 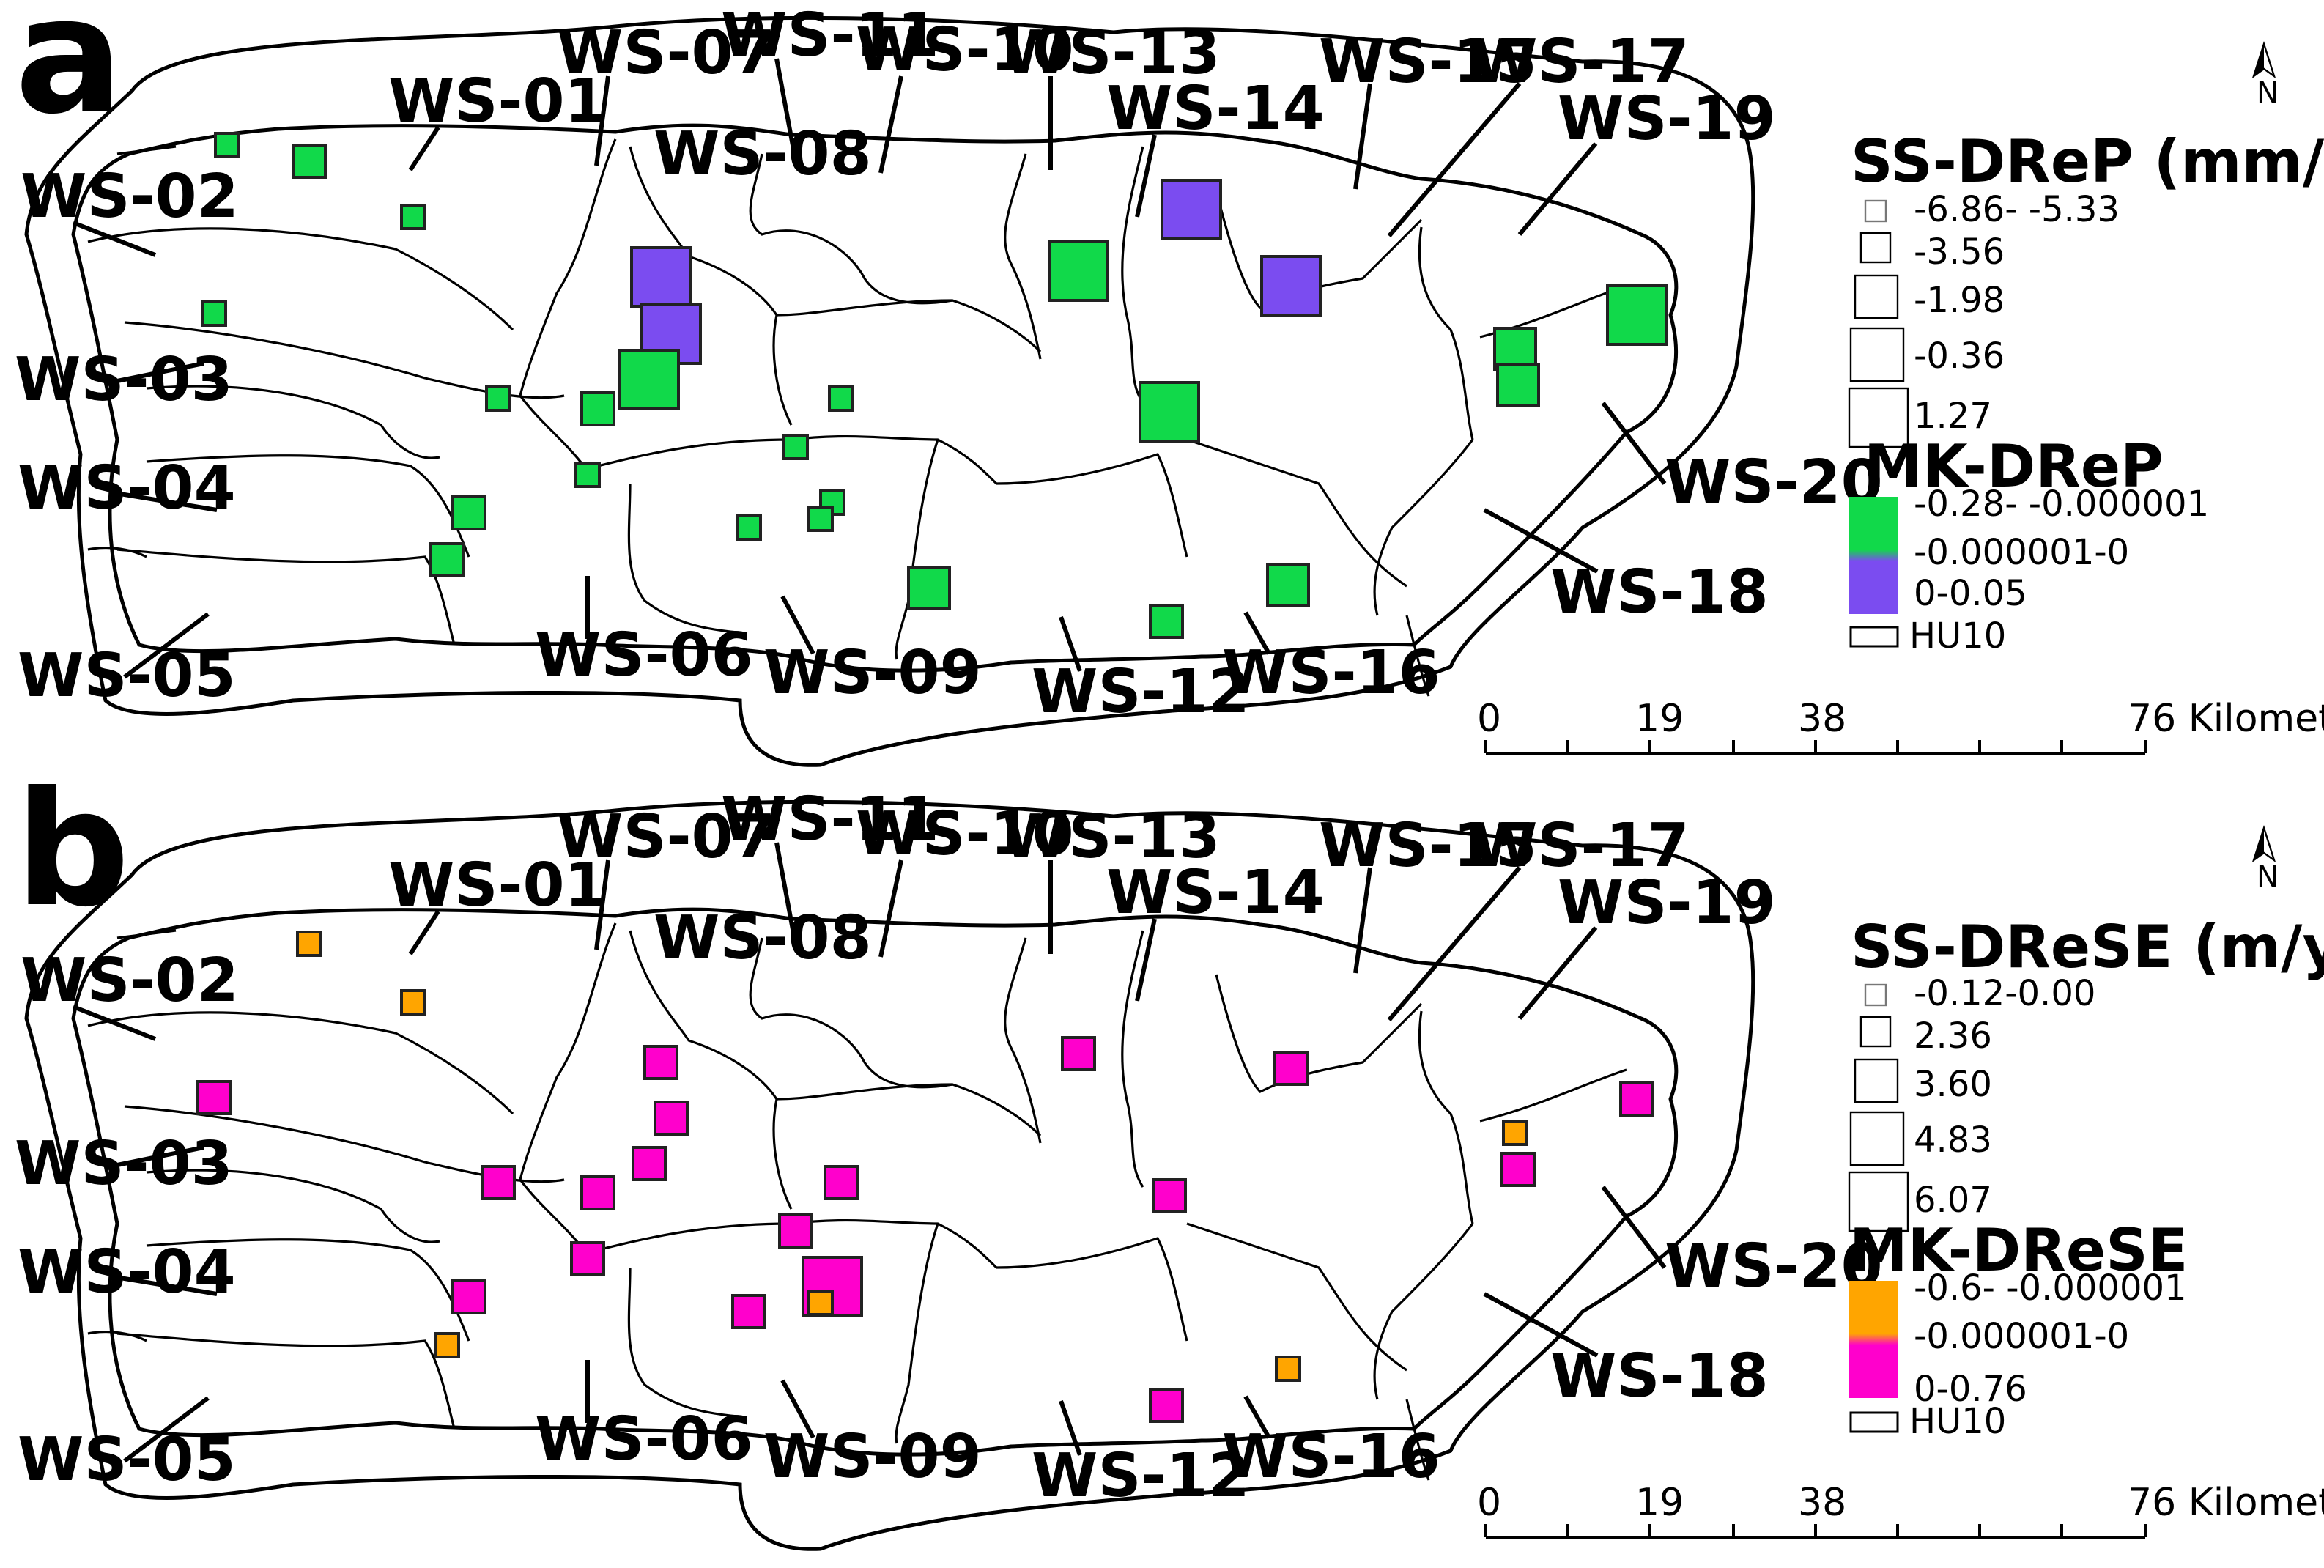 What do you see at coordinates (2022, 553) in the screenshot?
I see `legend-color-label-2: -0.000001-0` at bounding box center [2022, 553].